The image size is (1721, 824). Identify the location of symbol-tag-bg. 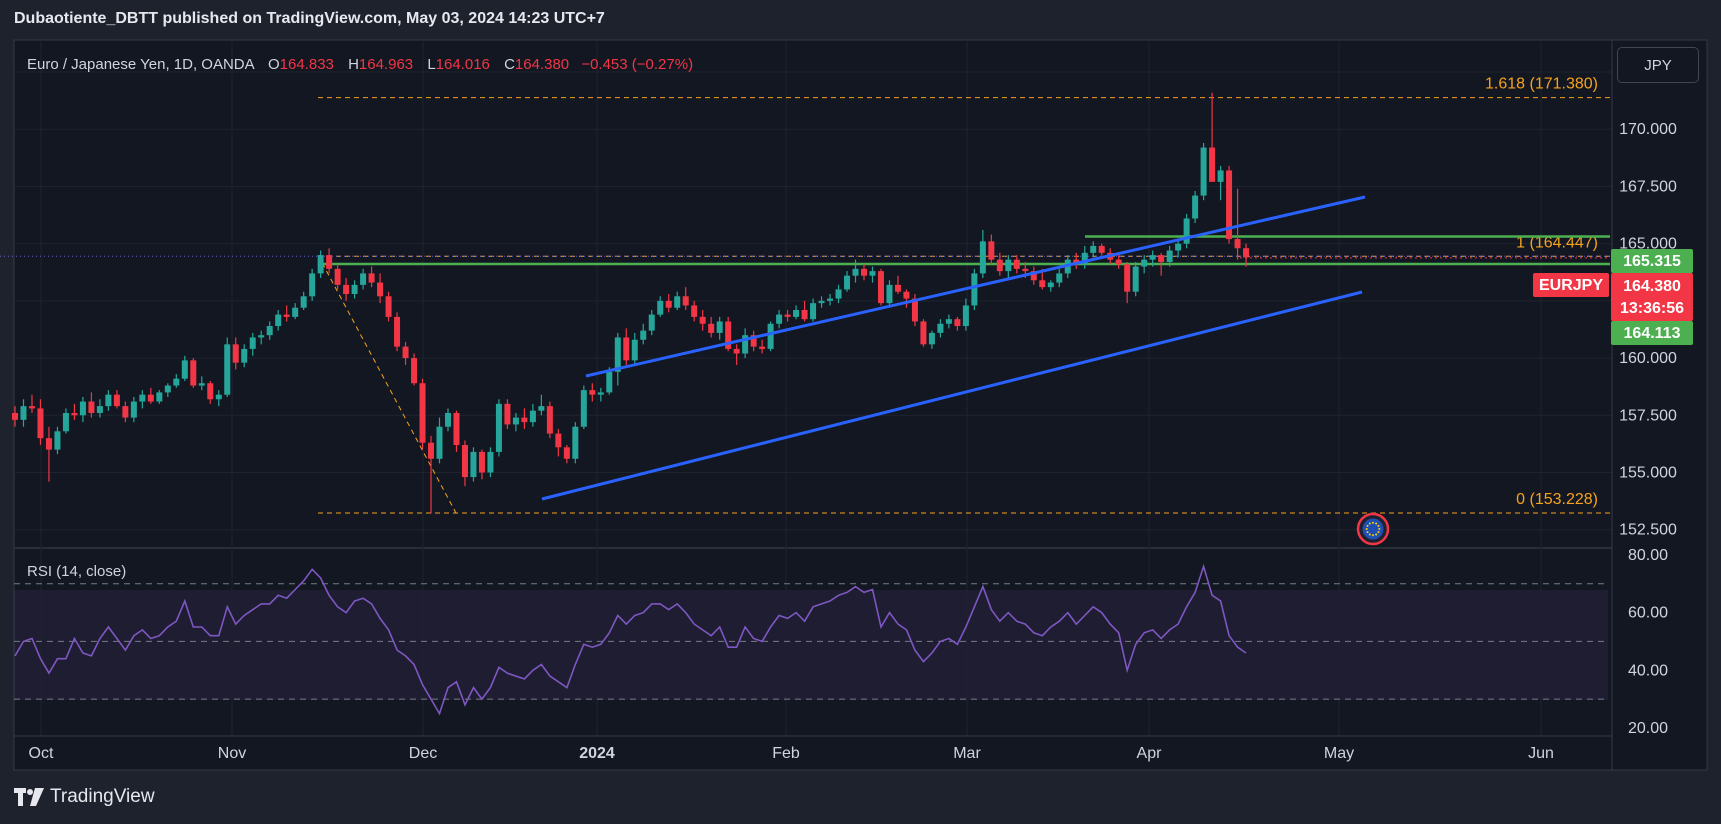
(1571, 285).